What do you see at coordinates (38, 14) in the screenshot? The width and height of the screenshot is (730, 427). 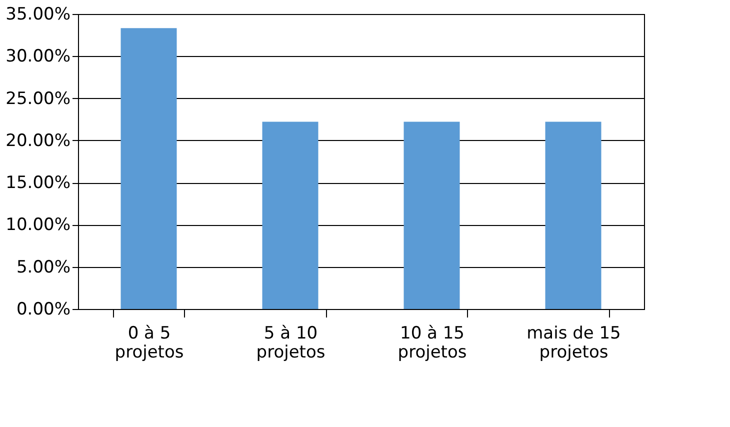 I see `y-tick-label: 35.00%` at bounding box center [38, 14].